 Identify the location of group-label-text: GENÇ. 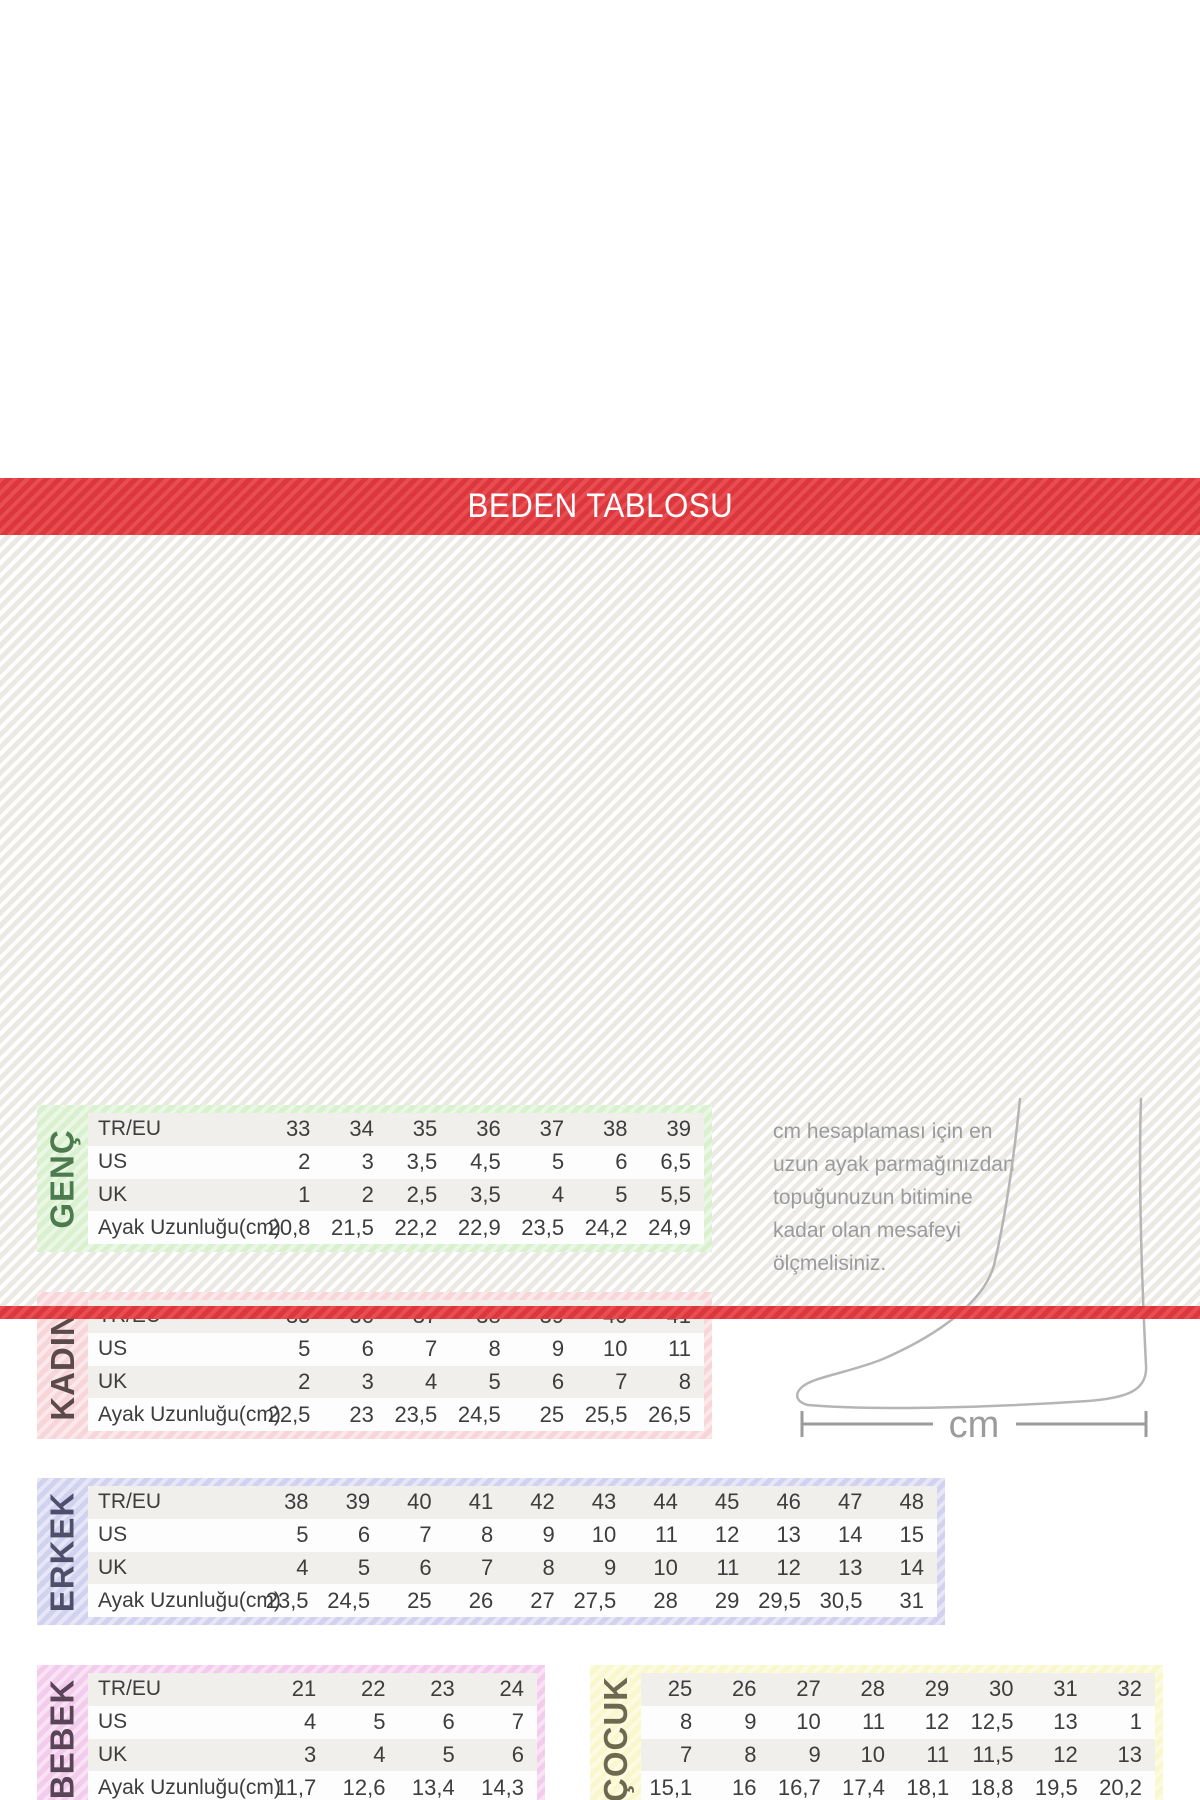
(62, 1178).